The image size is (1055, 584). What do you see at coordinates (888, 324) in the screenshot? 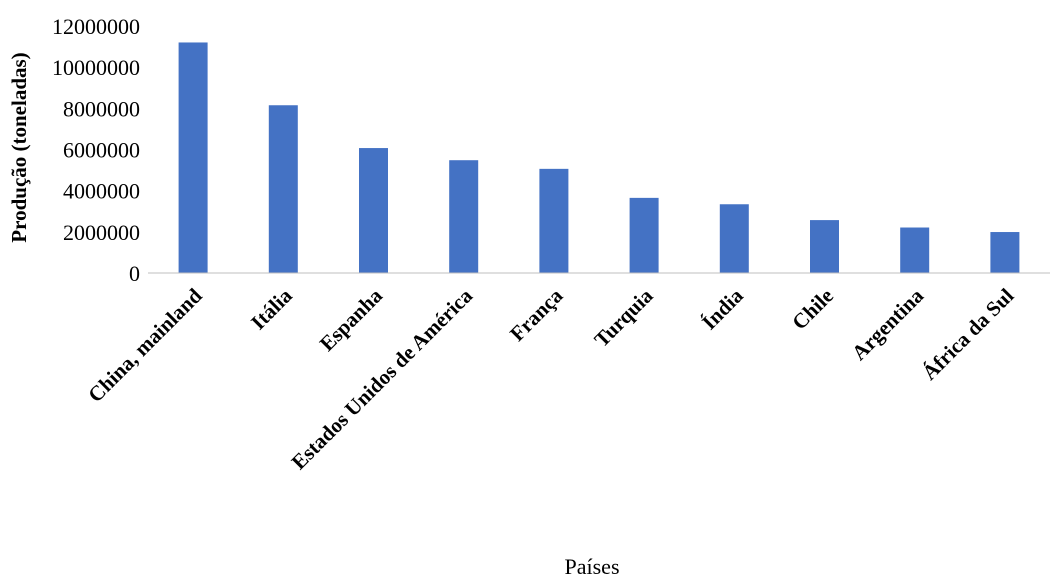
I see `x-tick-label: Argentina` at bounding box center [888, 324].